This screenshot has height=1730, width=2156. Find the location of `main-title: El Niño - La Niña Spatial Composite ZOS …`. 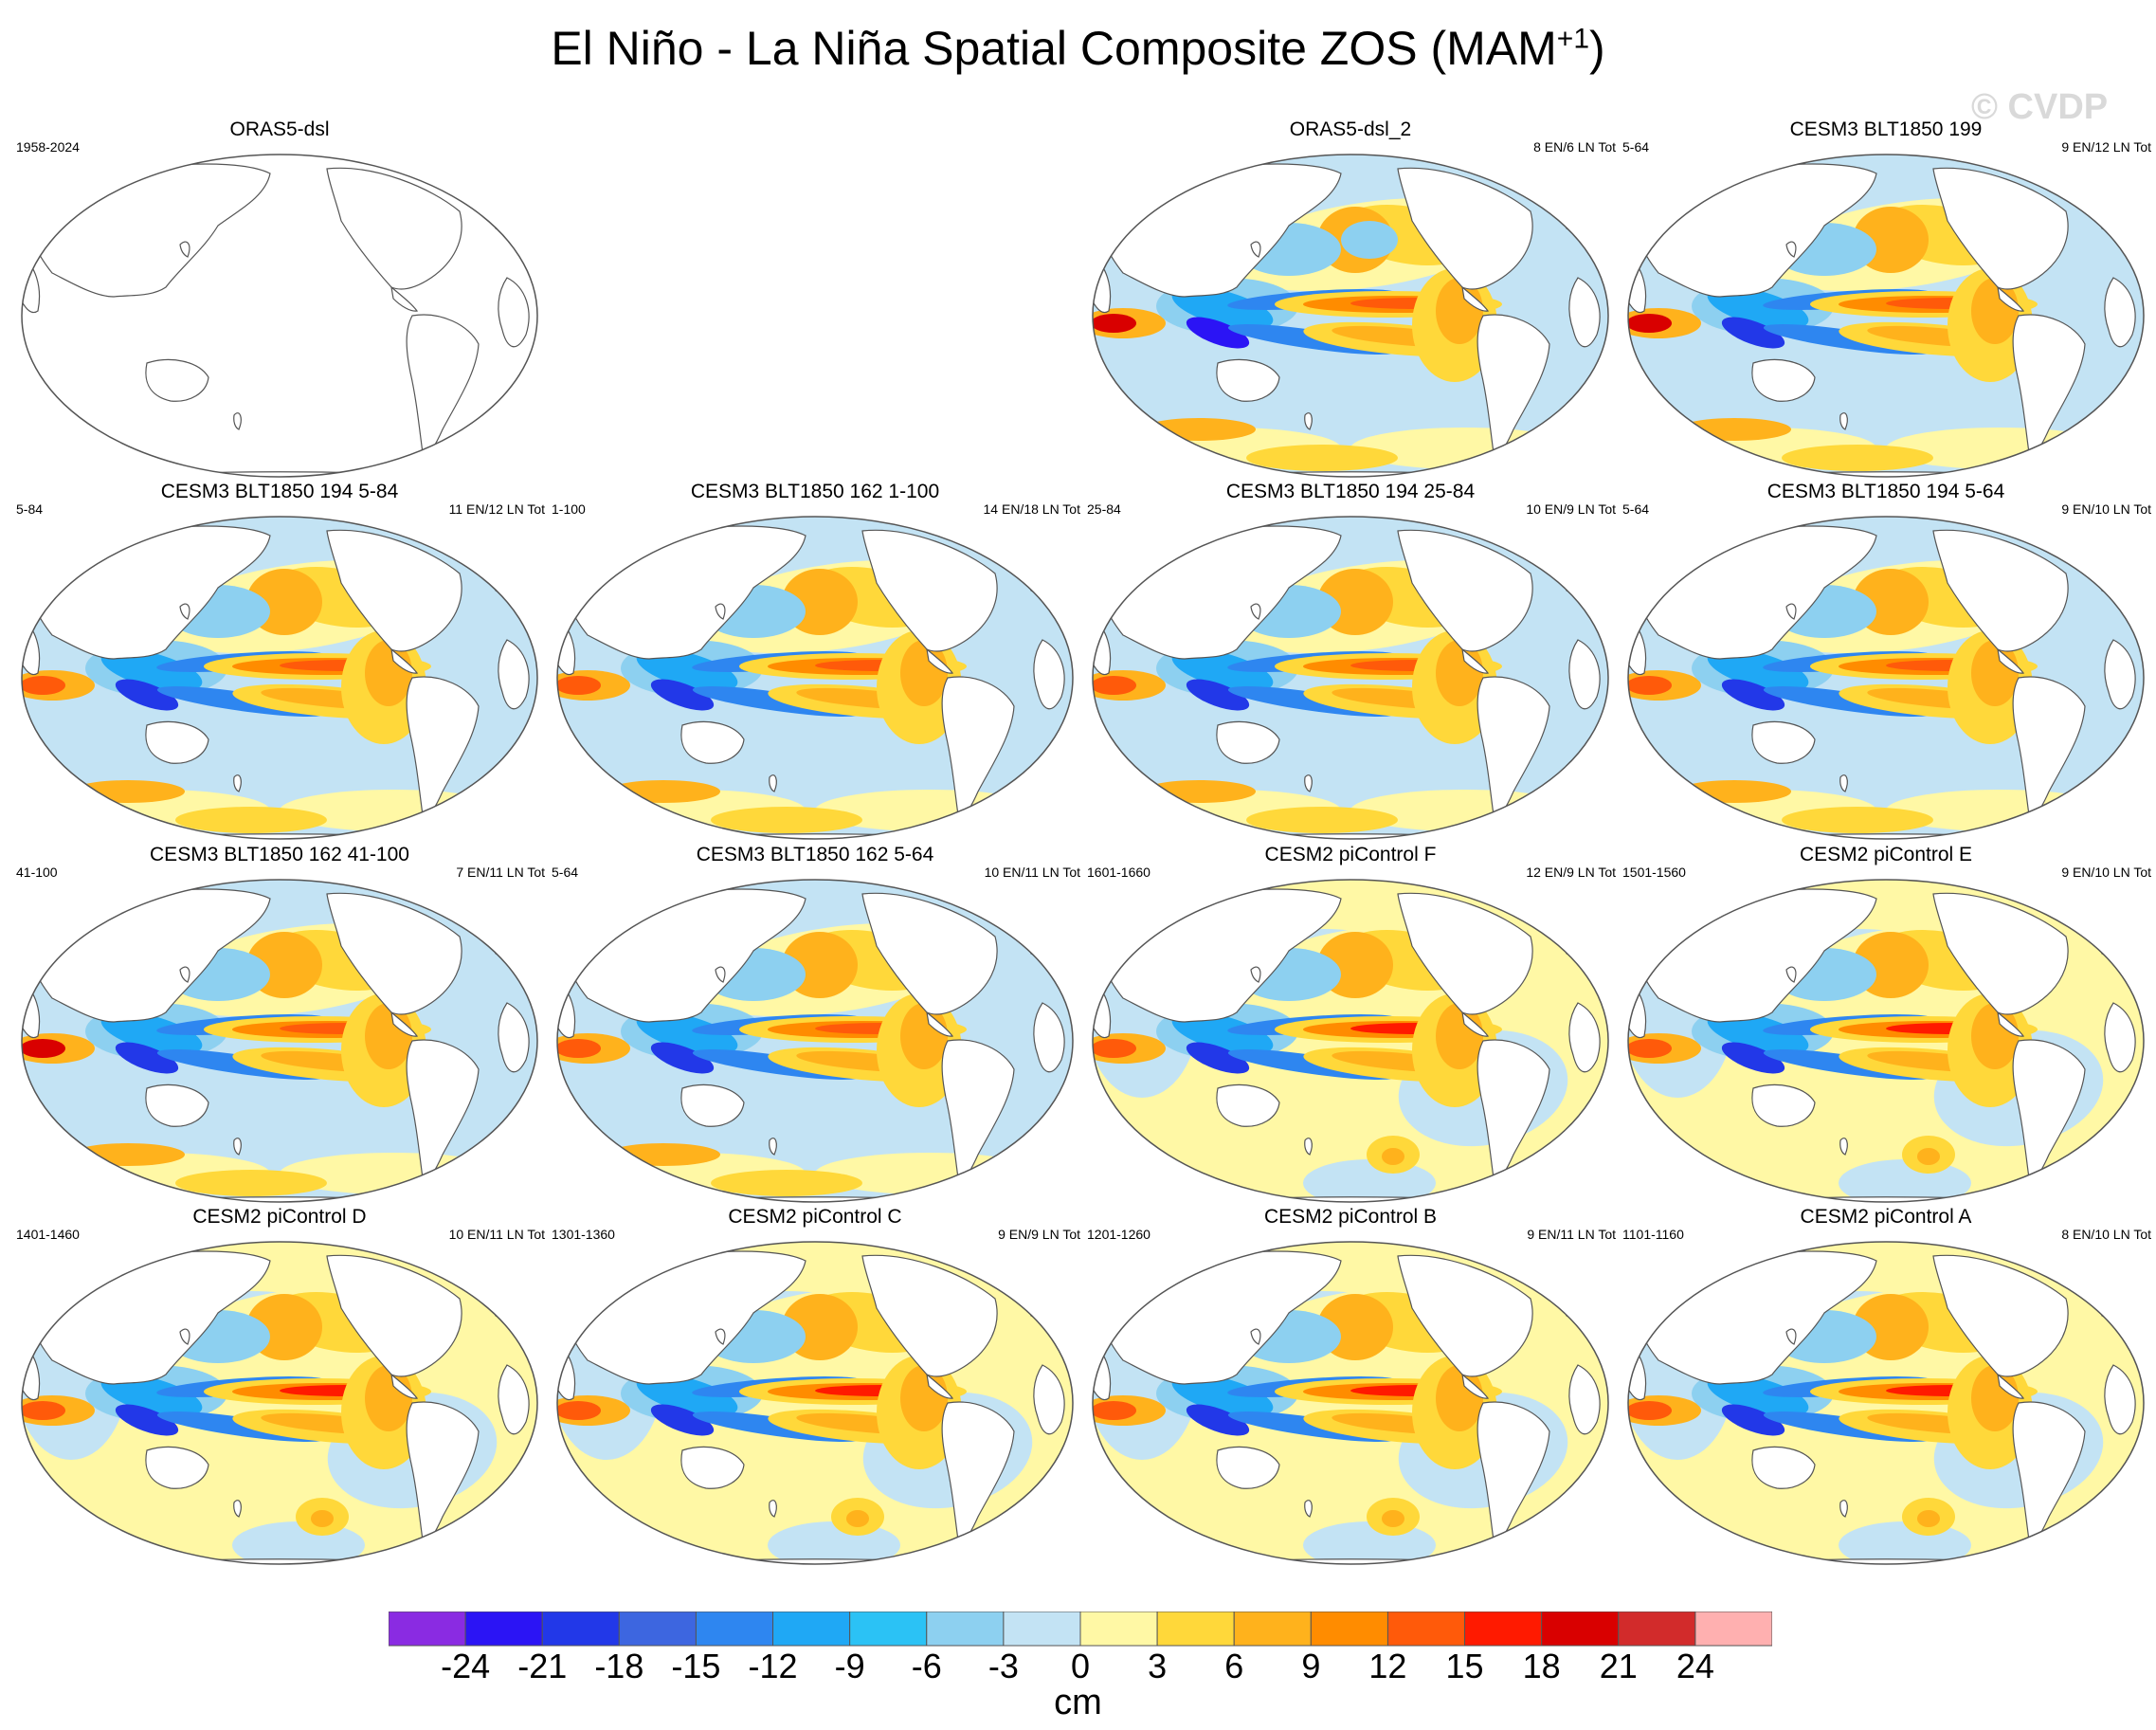

main-title: El Niño - La Niña Spatial Composite ZOS … is located at coordinates (1078, 48).